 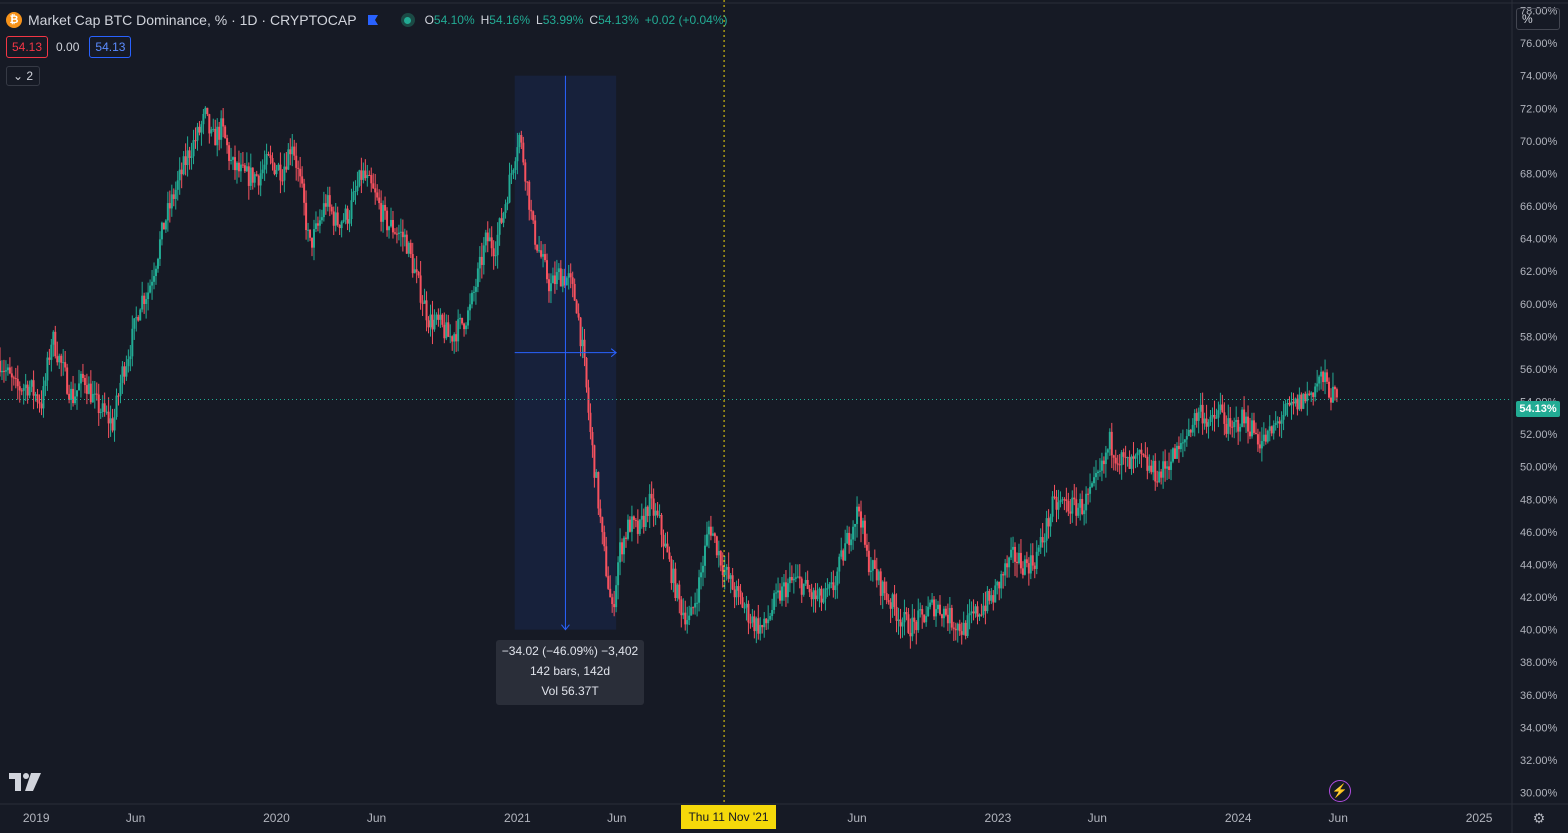 What do you see at coordinates (68, 47) in the screenshot?
I see `spread-value: 0.00` at bounding box center [68, 47].